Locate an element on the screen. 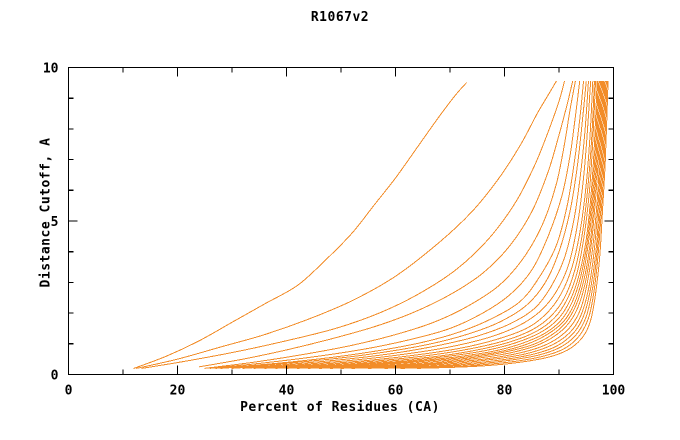 This screenshot has width=680, height=440. x-tick-label: 100 is located at coordinates (614, 391).